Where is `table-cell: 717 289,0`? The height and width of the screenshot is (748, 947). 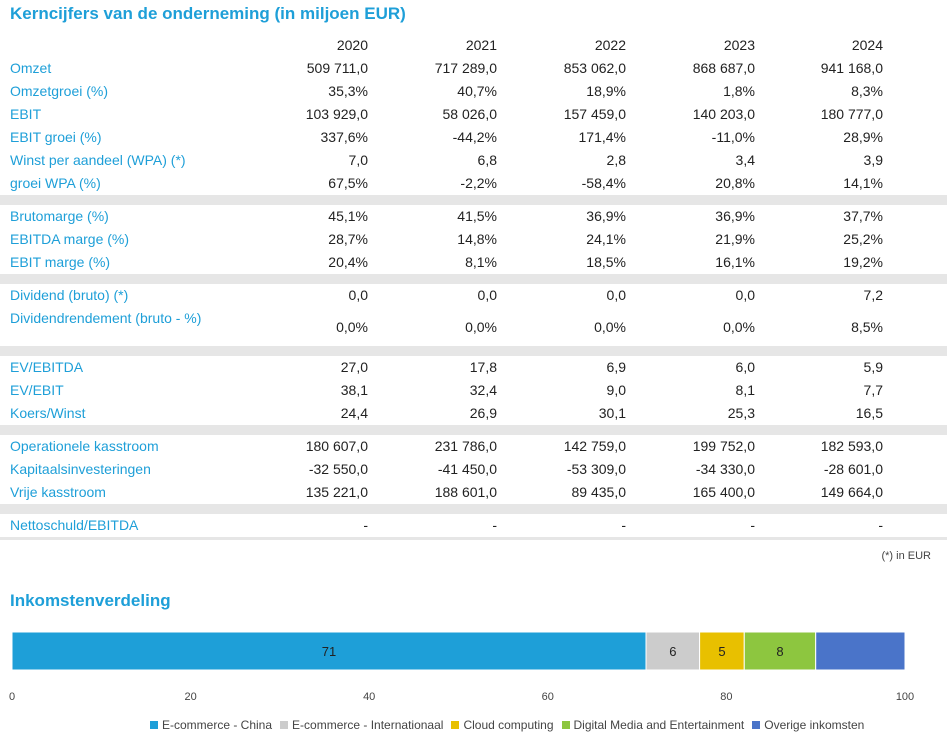 table-cell: 717 289,0 is located at coordinates (465, 68).